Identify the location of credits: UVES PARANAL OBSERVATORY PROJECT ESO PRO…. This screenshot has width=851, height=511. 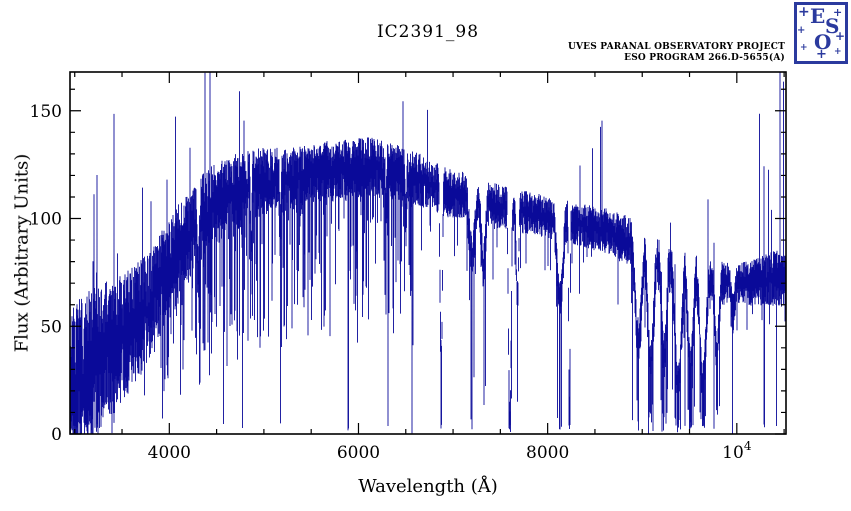
(676, 53).